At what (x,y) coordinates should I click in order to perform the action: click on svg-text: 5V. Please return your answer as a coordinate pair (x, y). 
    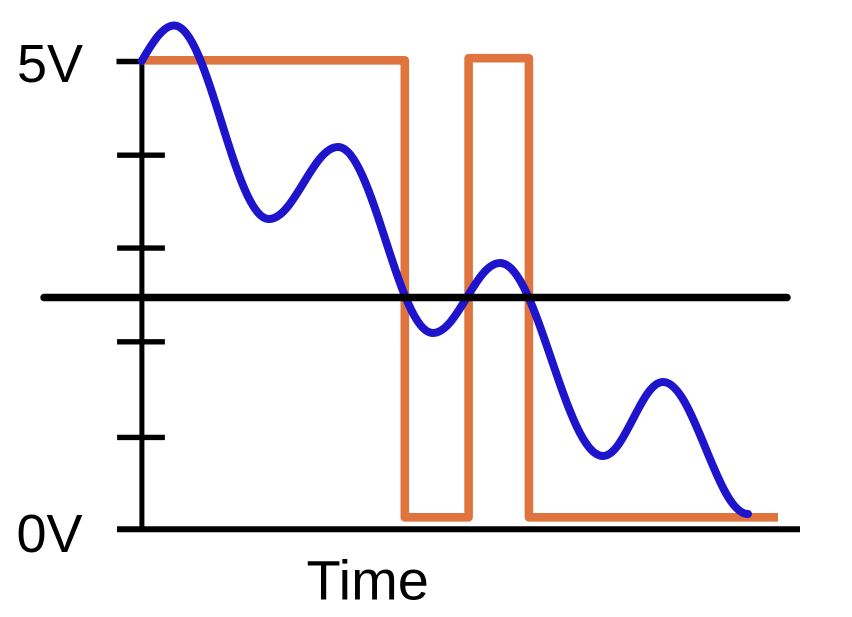
    Looking at the image, I should click on (50, 64).